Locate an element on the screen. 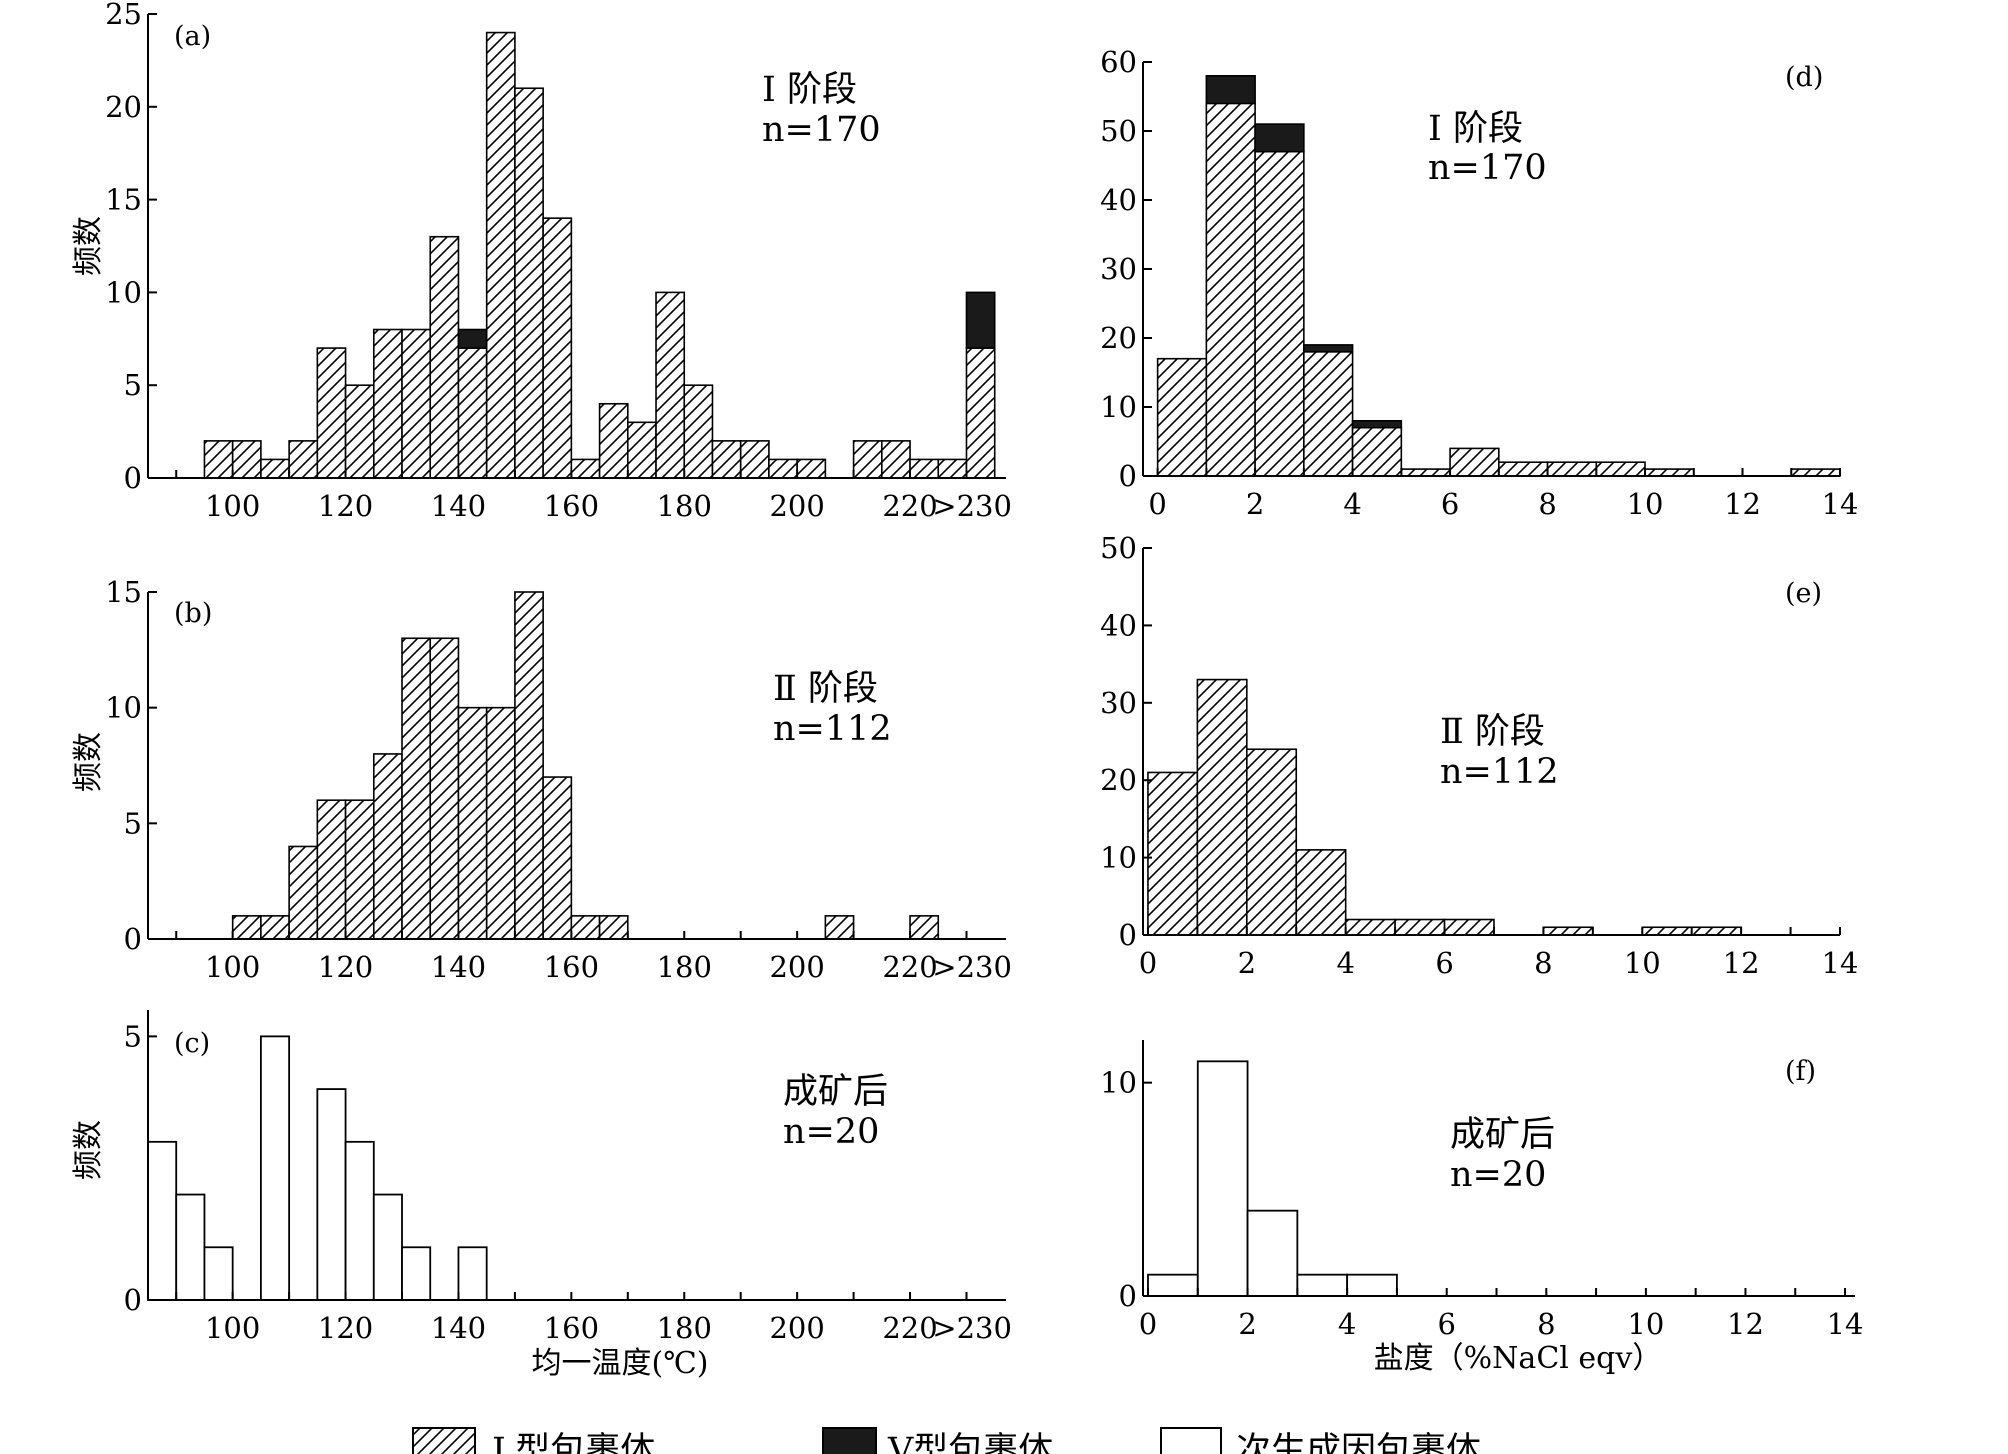  legend-label-l: L型包裹体 is located at coordinates (573, 1442).